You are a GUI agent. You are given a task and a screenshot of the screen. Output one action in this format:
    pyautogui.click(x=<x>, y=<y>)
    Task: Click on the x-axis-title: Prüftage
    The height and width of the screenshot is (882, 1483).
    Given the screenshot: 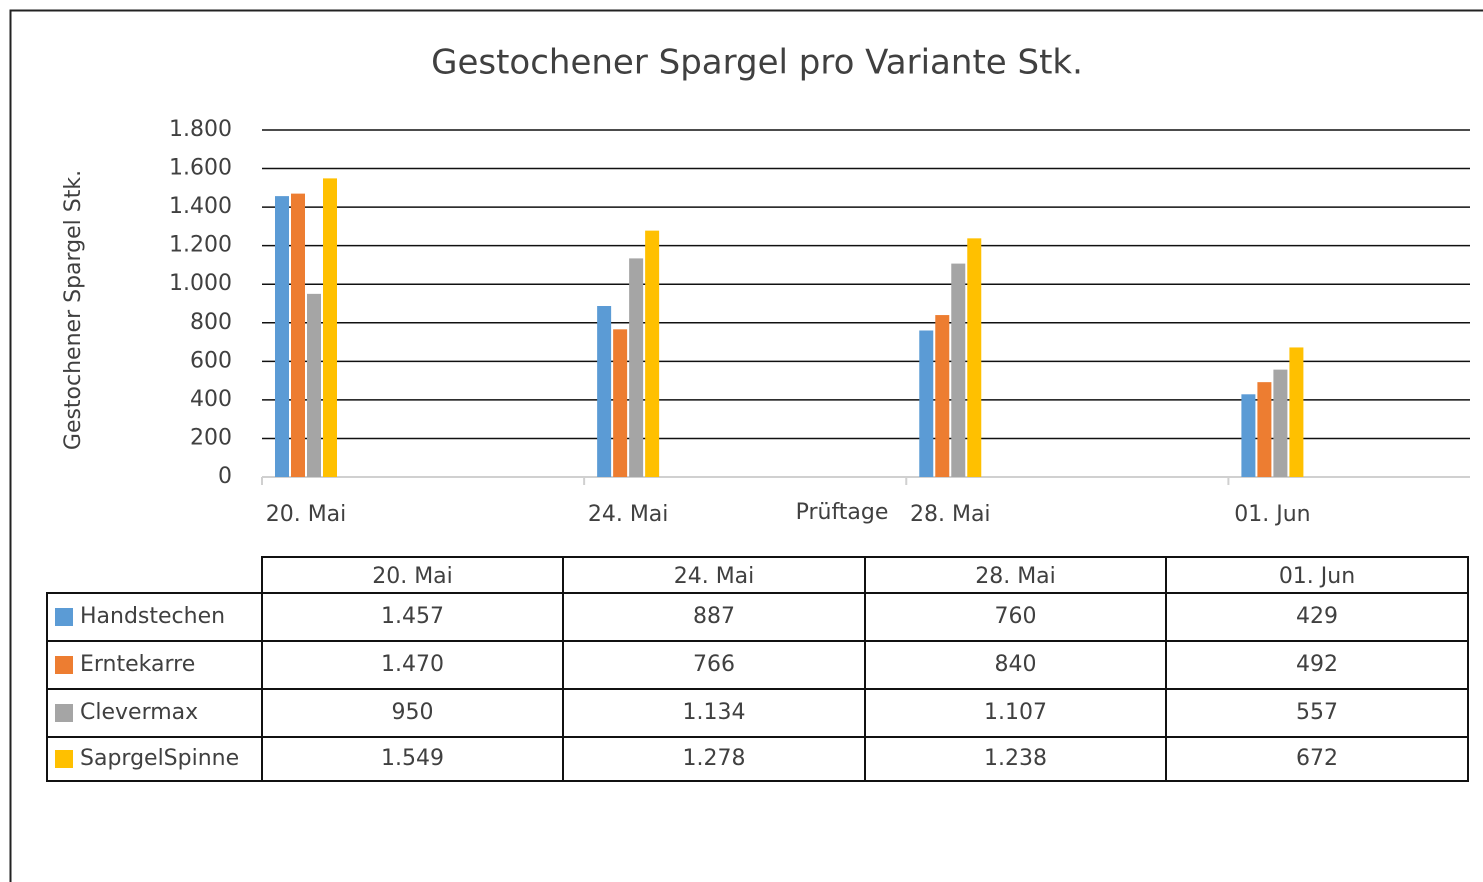 What is the action you would take?
    pyautogui.click(x=842, y=512)
    